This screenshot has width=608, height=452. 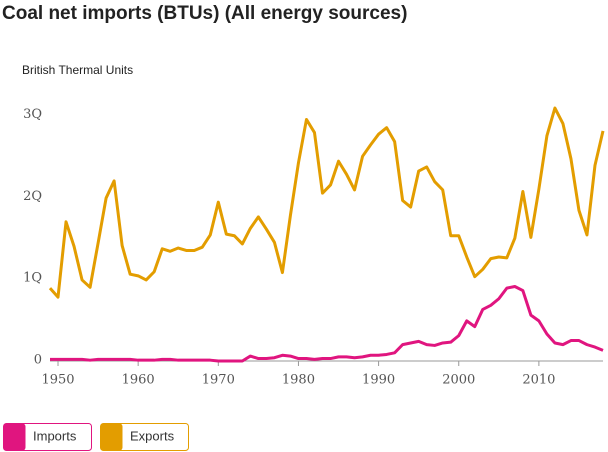 What do you see at coordinates (218, 380) in the screenshot?
I see `x-tick-label: 1970` at bounding box center [218, 380].